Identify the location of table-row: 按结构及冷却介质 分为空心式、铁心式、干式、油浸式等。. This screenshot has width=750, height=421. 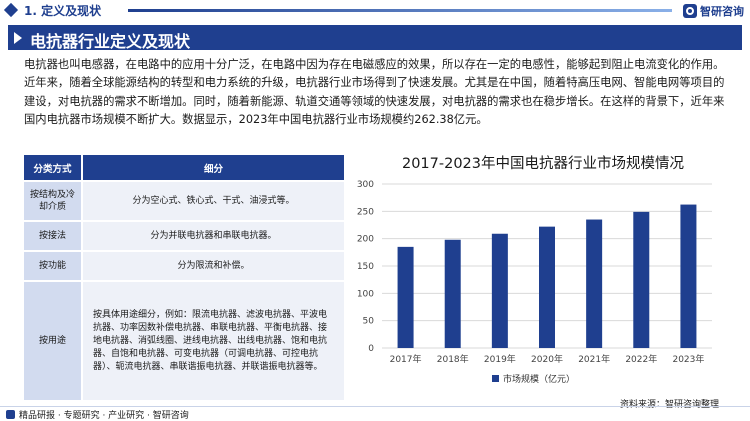
(184, 201).